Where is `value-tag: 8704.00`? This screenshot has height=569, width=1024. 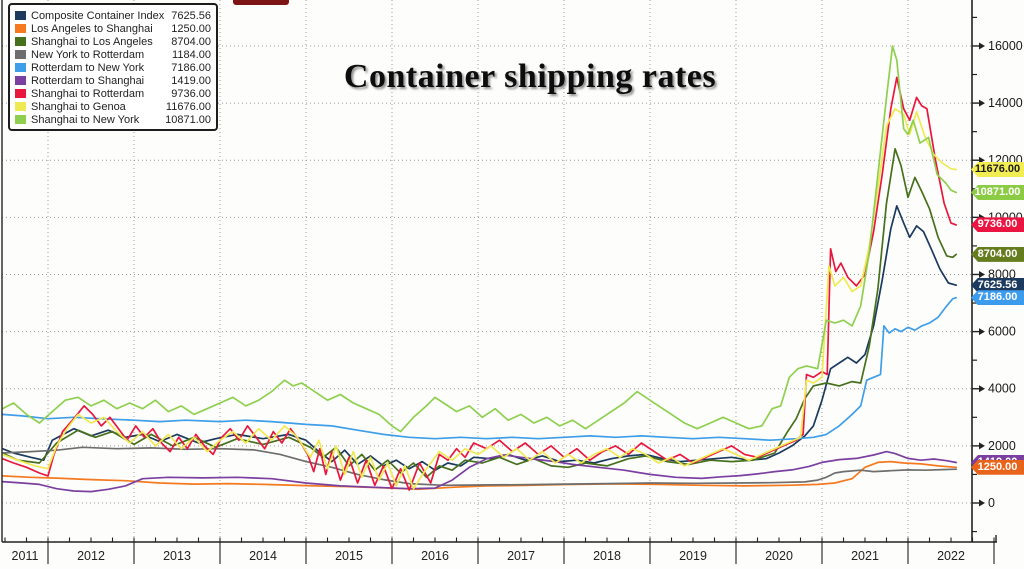 value-tag: 8704.00 is located at coordinates (997, 254).